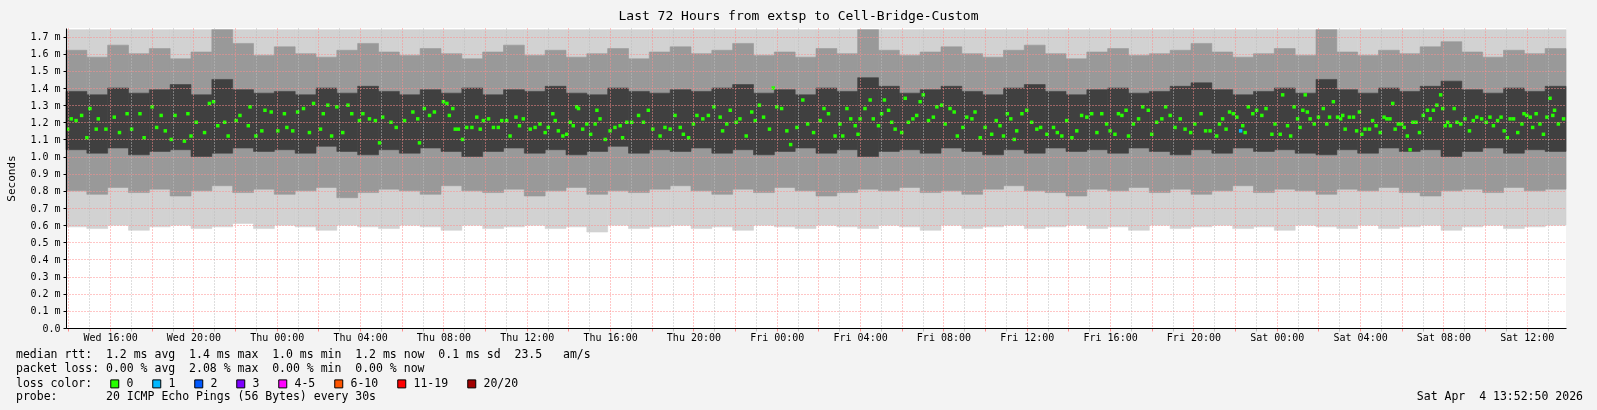 Image resolution: width=1597 pixels, height=410 pixels. I want to click on y-tick-label: 1.7 m, so click(45, 37).